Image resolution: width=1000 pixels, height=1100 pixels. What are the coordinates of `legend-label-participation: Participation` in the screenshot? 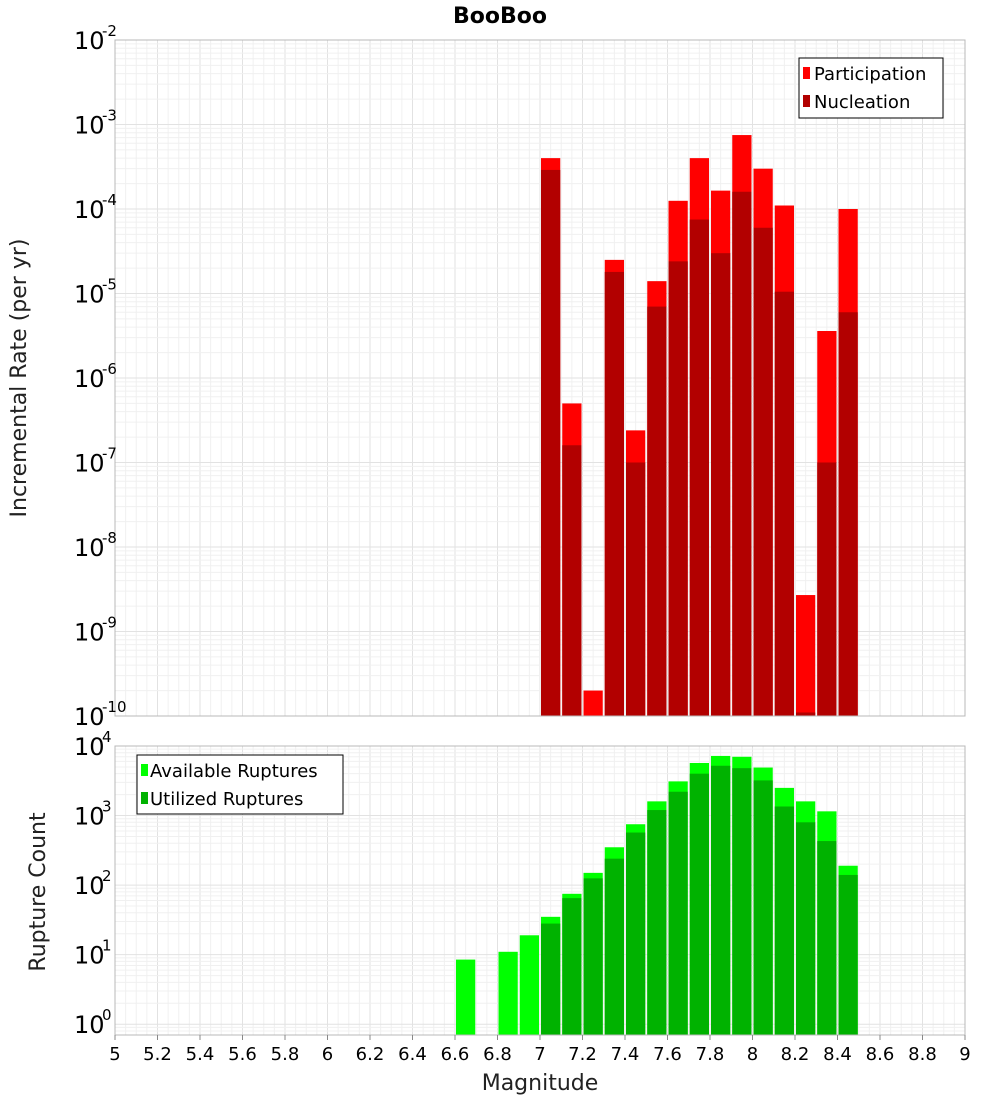 It's located at (870, 74).